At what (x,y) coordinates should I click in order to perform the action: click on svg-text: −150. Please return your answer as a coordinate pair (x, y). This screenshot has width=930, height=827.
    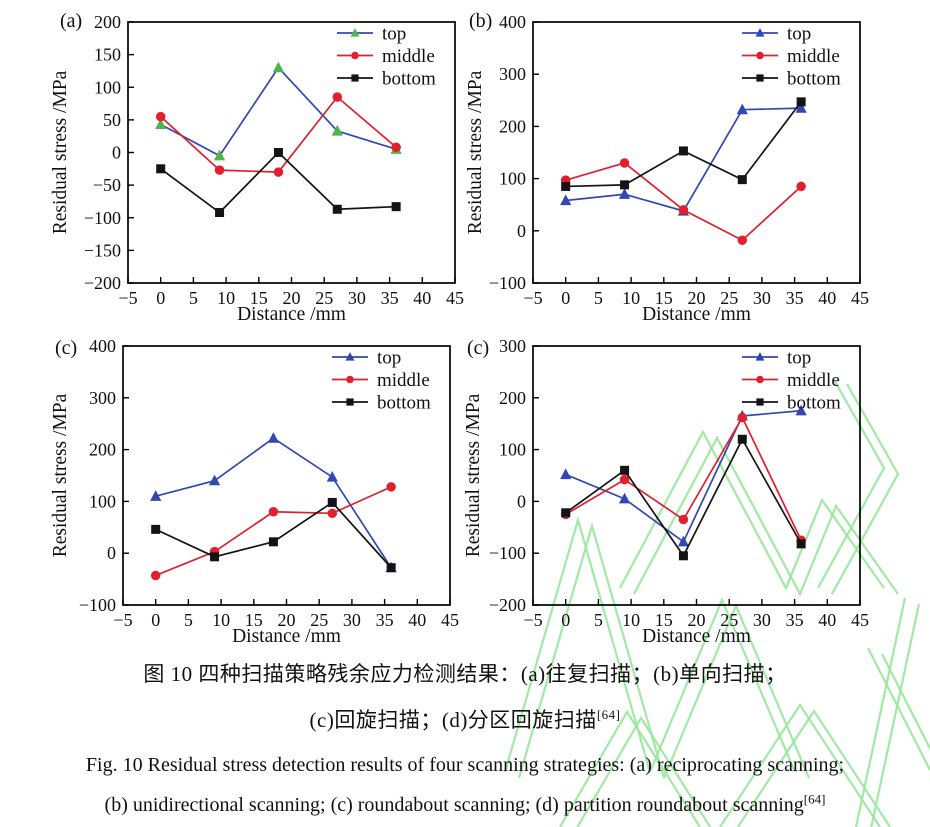
    Looking at the image, I should click on (102, 250).